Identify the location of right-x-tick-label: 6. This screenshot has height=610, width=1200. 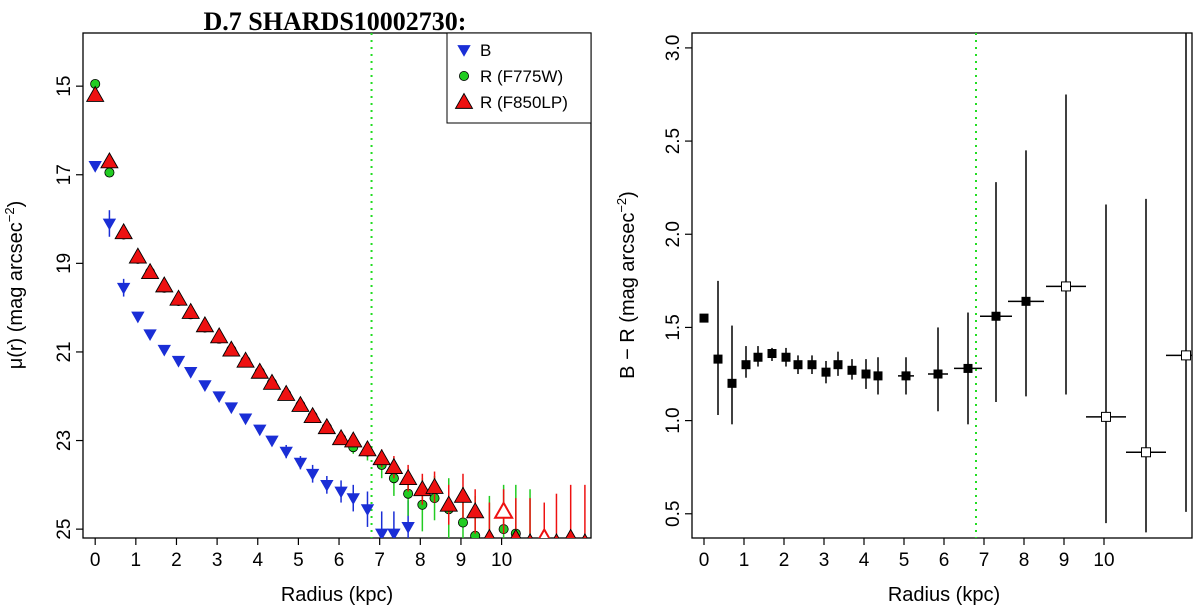
(944, 560).